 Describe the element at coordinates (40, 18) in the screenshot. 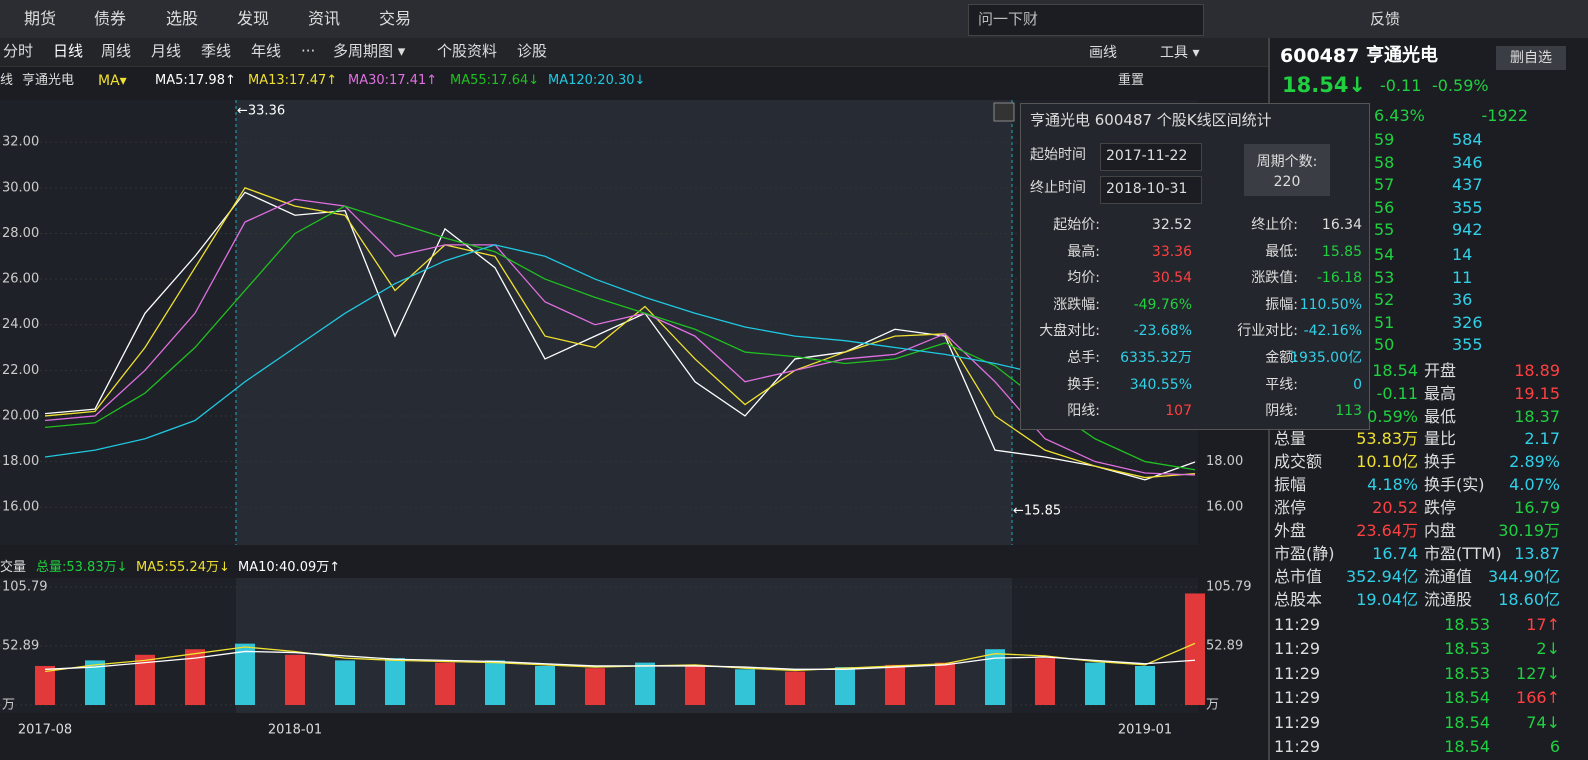

I see `menu-item: 期货` at that location.